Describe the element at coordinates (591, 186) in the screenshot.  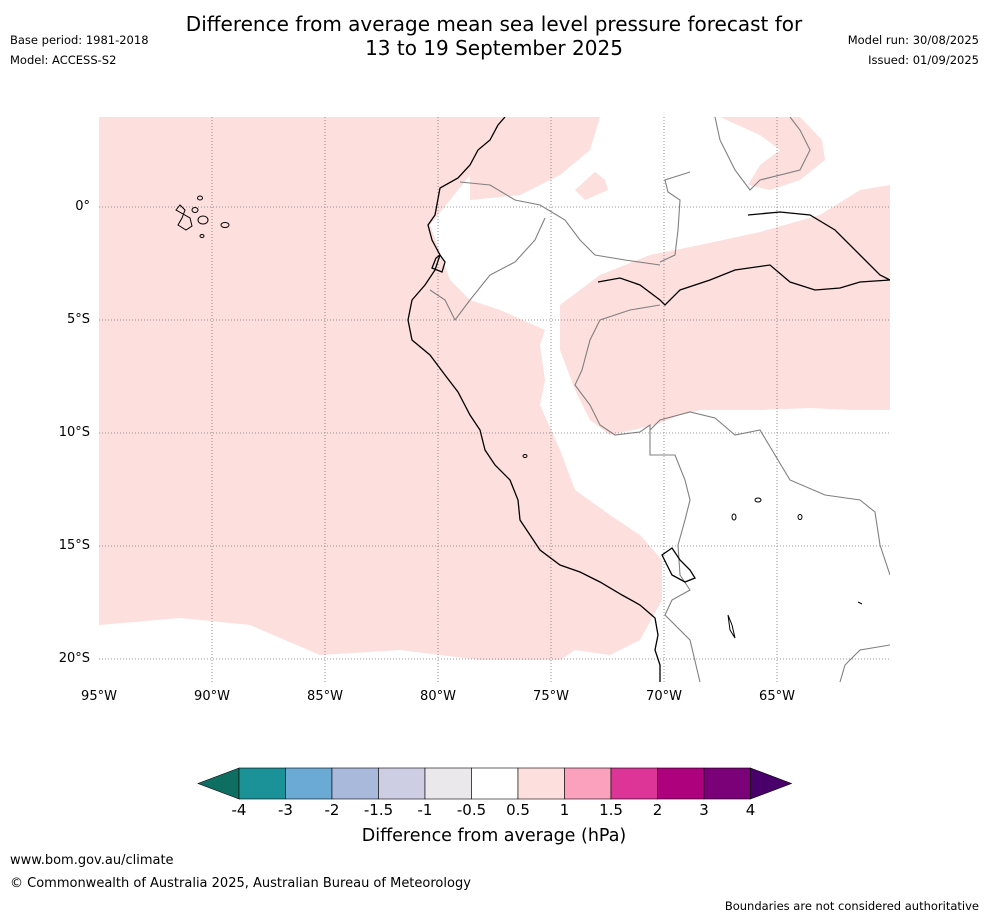
I see `anomaly-region-small` at that location.